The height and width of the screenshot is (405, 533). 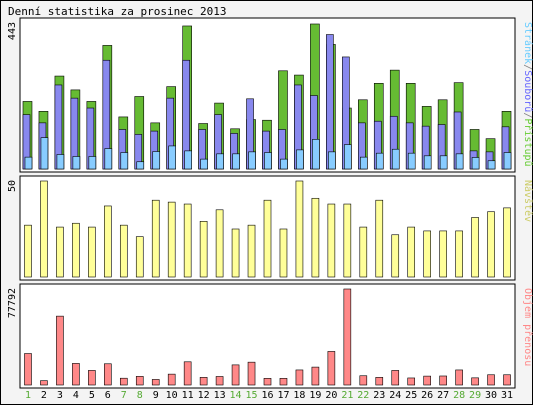 What do you see at coordinates (491, 395) in the screenshot?
I see `x-tick-label-day-30: 30` at bounding box center [491, 395].